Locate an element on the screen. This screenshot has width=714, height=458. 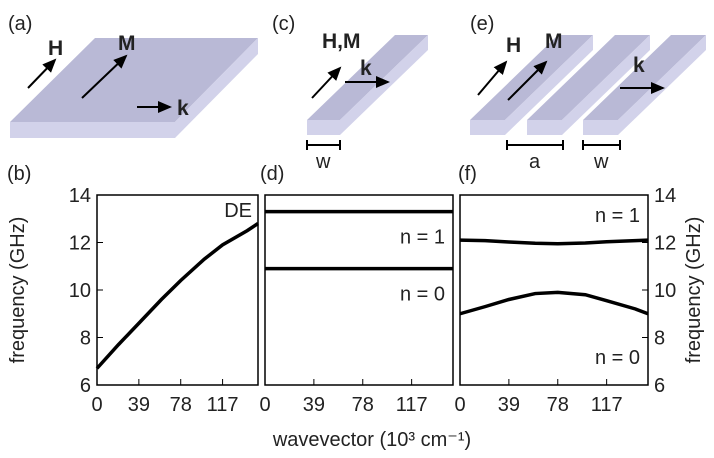
panel-label: (e) is located at coordinates (482, 24).